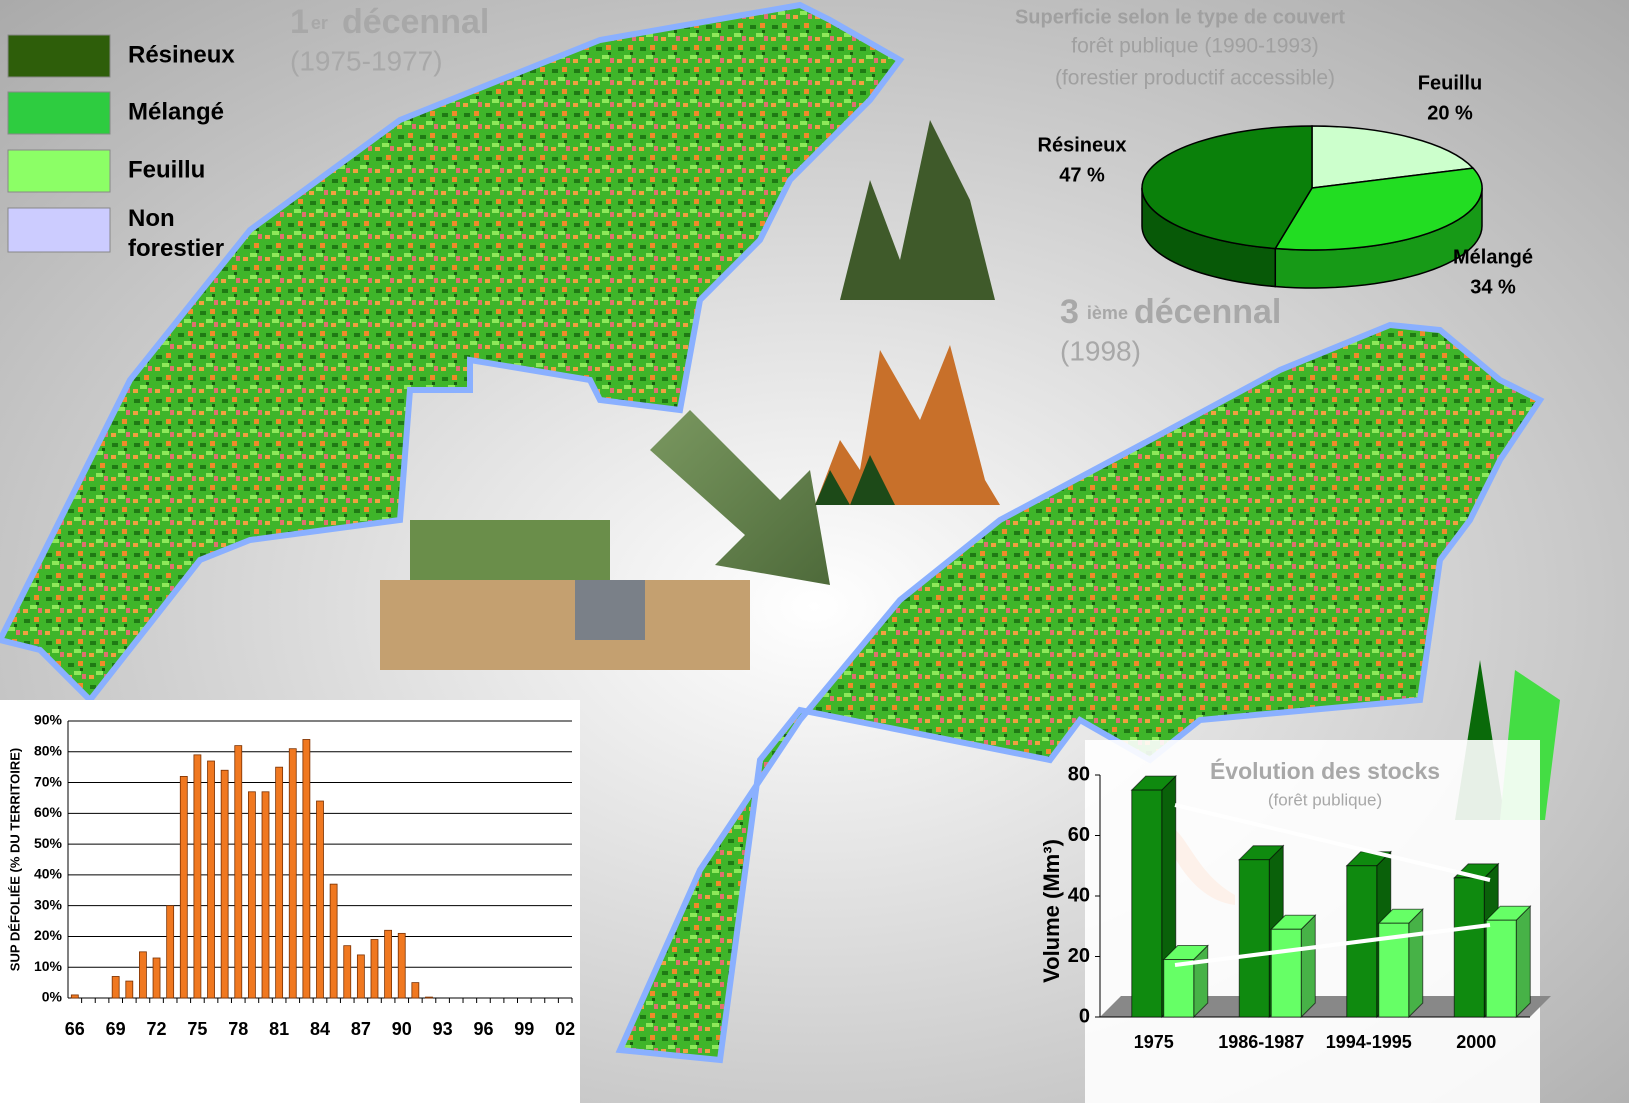 The image size is (1629, 1103). Describe the element at coordinates (1369, 1042) in the screenshot. I see `x-tick-label: 1994-1995` at that location.